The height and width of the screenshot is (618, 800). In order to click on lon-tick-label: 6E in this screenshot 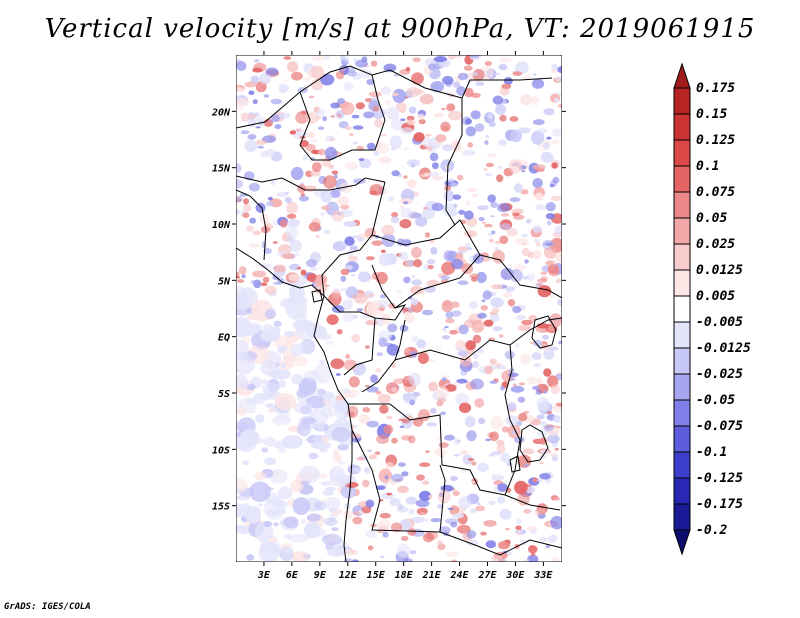, I will do `click(292, 575)`.